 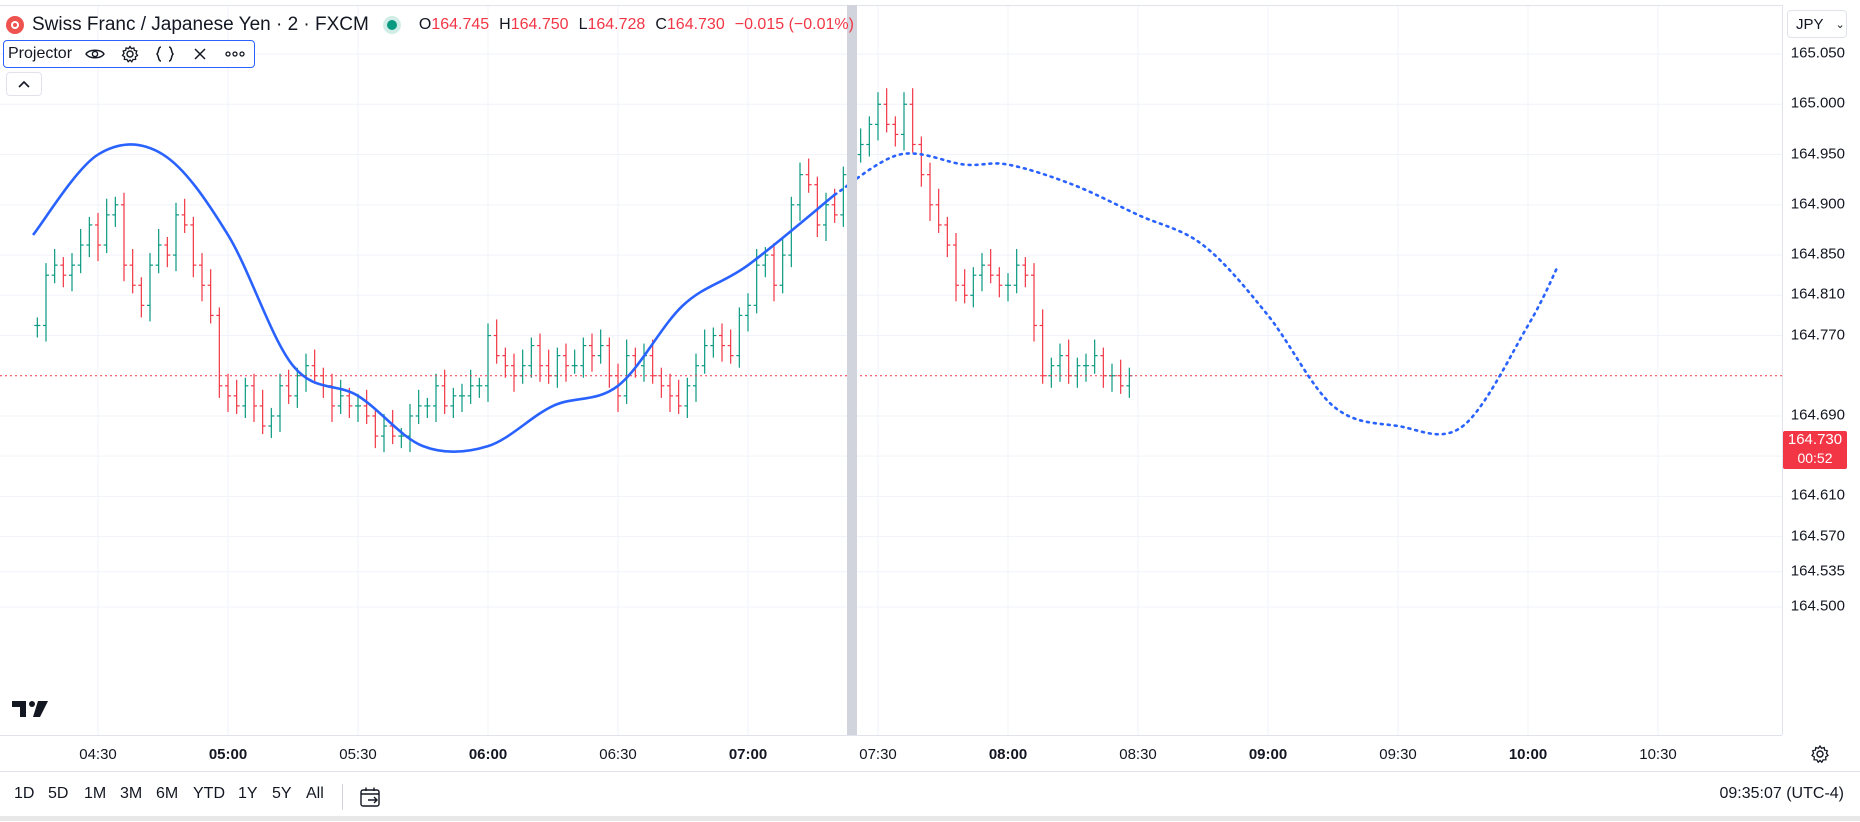 I want to click on price-tick-label: 164.850, so click(x=1817, y=254).